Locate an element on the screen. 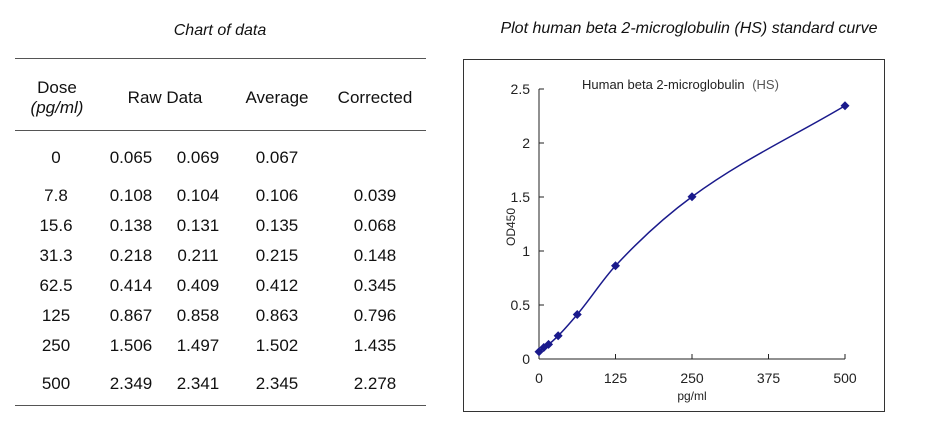 The height and width of the screenshot is (435, 928). table-header-rule is located at coordinates (220, 130).